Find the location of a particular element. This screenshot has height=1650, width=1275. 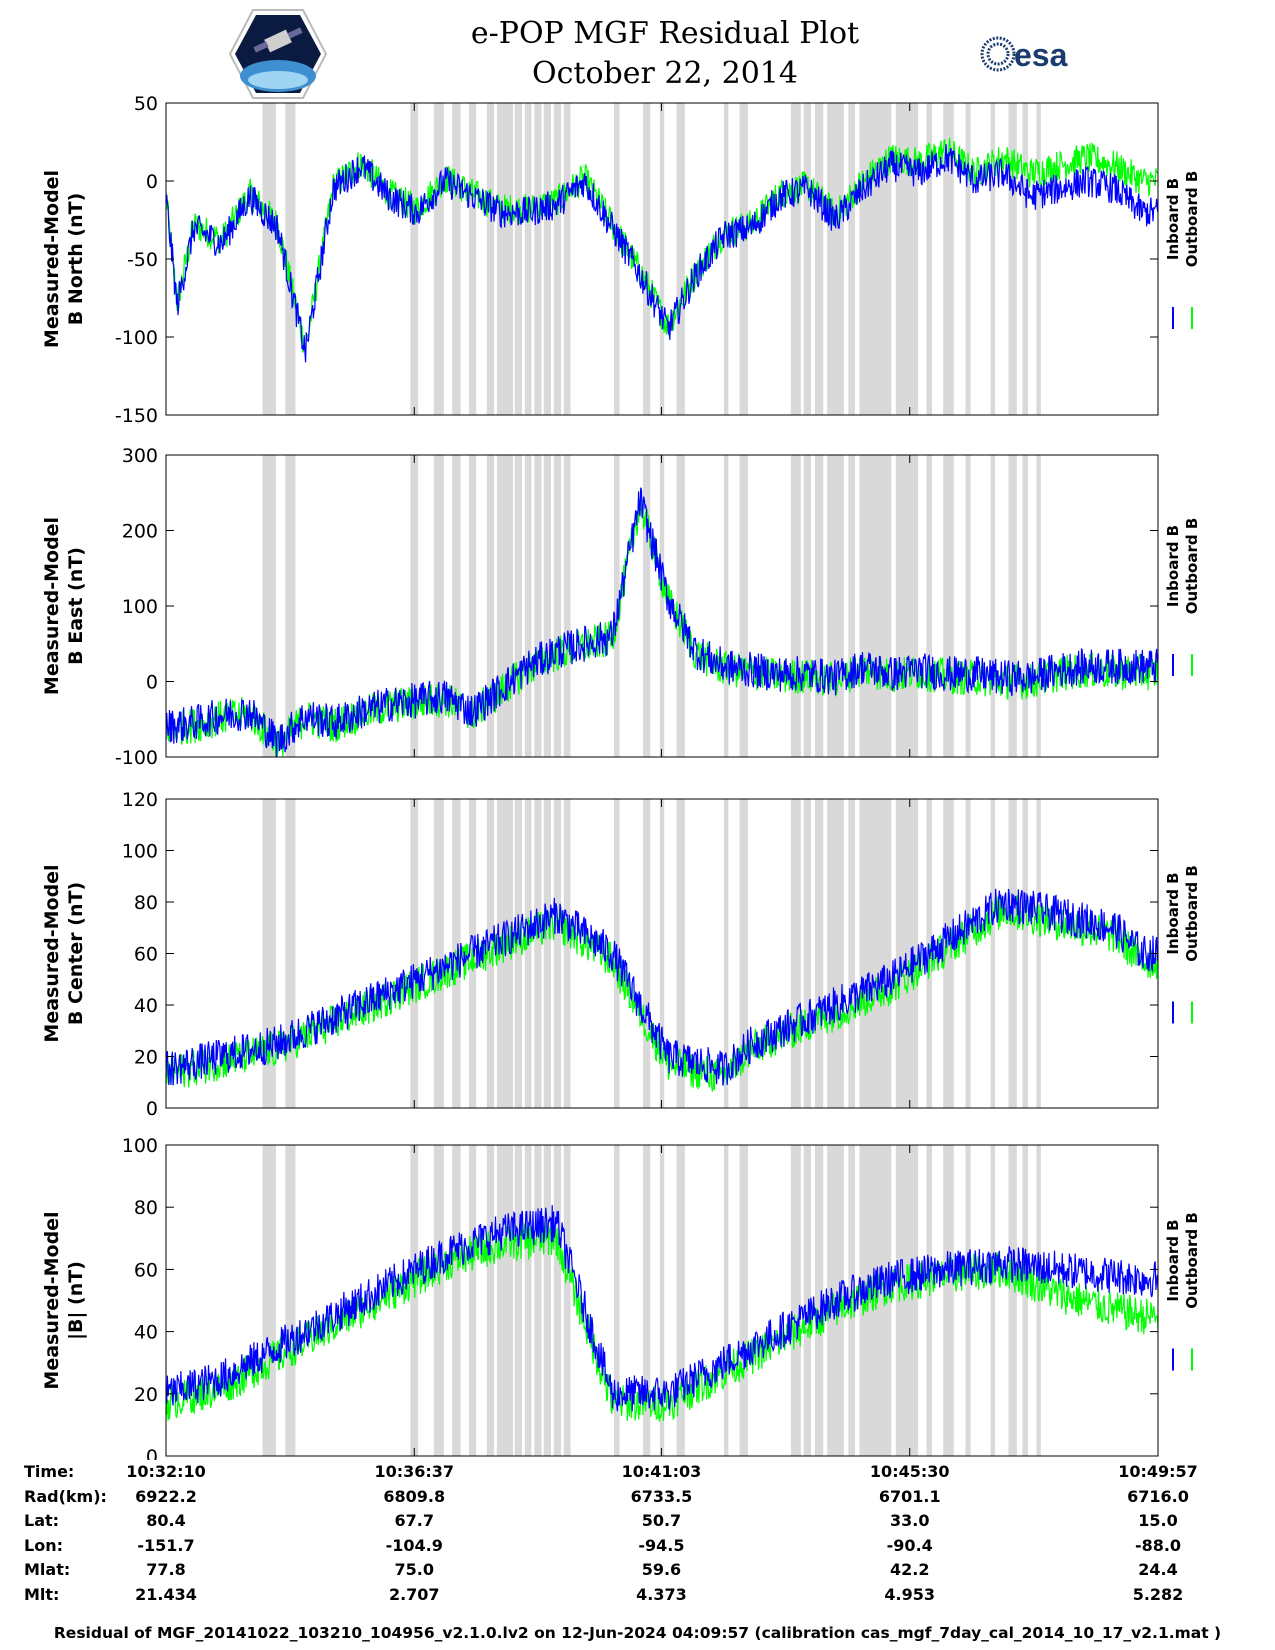

info-value: 6701.1 is located at coordinates (909, 1496).